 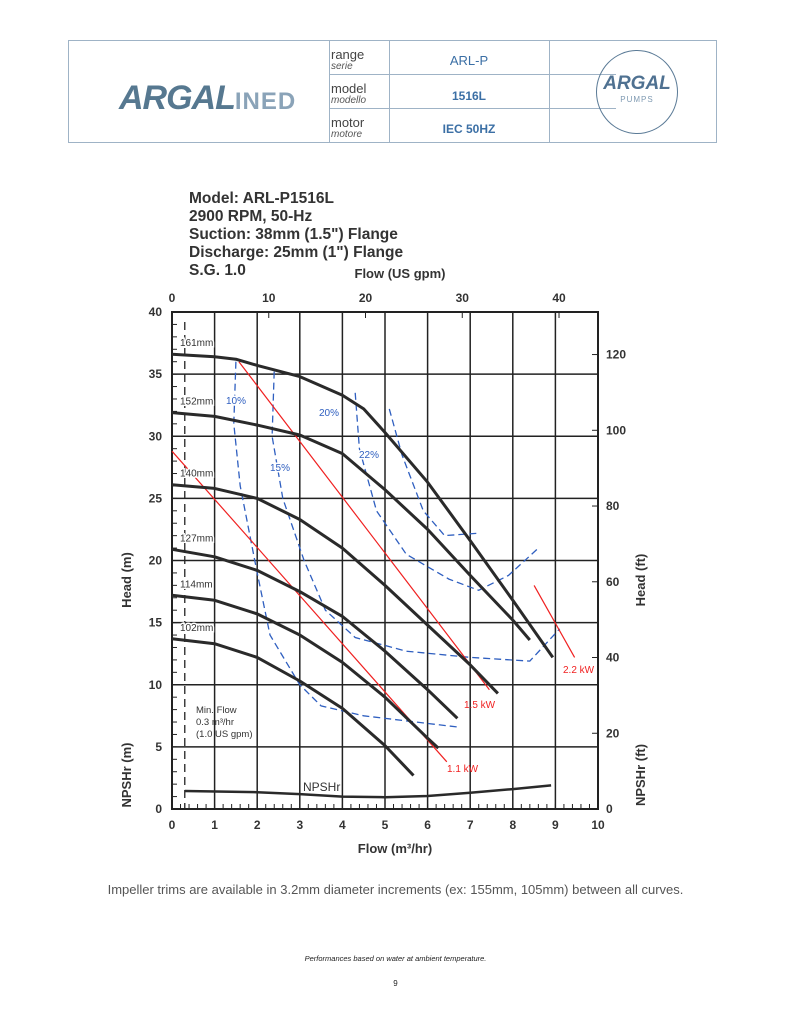 I want to click on npshr-label: NPSHr, so click(x=321, y=787).